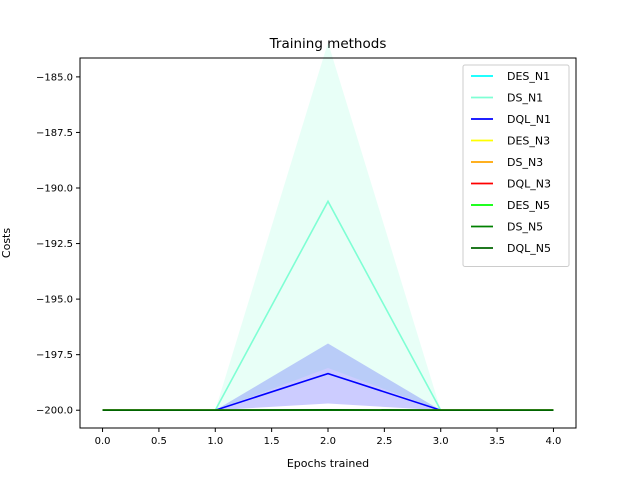  Describe the element at coordinates (328, 377) in the screenshot. I see `band-dql-n1` at that location.